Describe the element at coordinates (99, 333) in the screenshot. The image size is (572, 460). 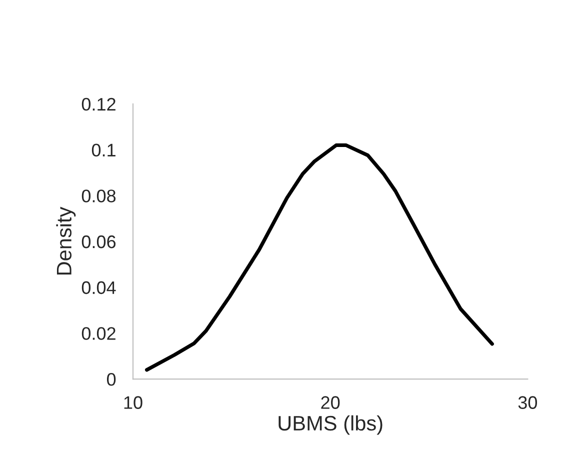
I see `y-tick-label: 0.02` at that location.